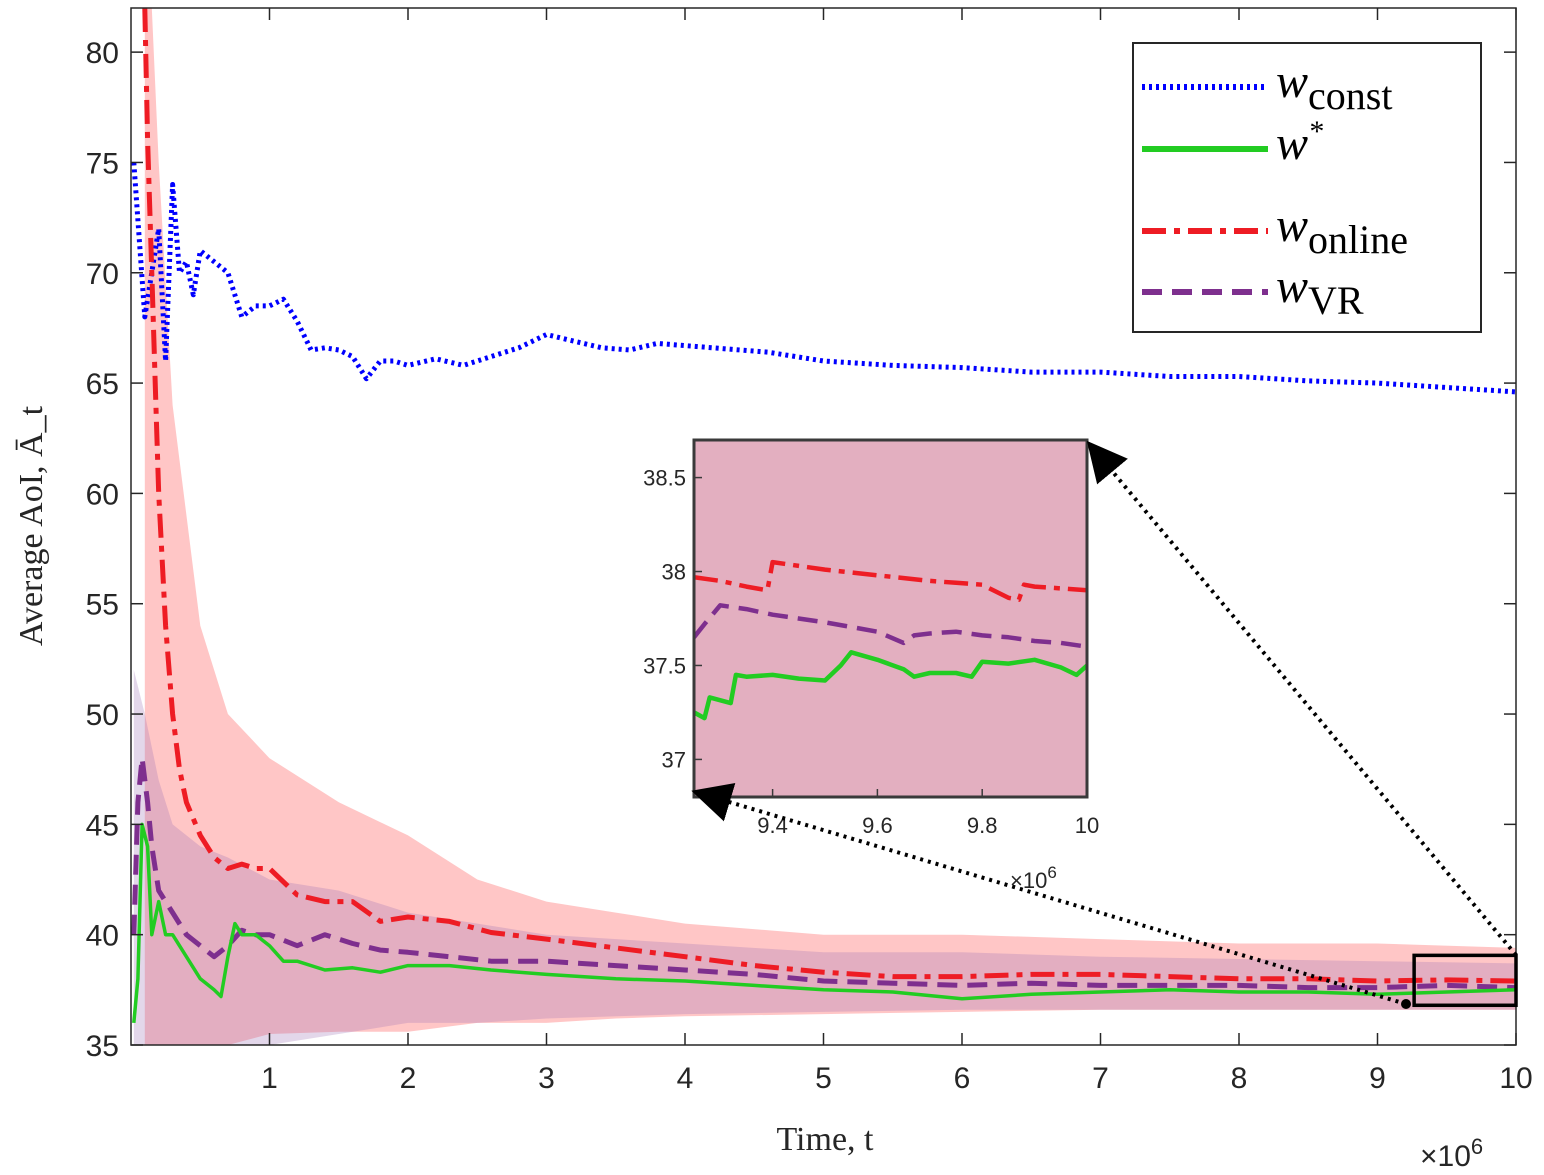  Describe the element at coordinates (674, 759) in the screenshot. I see `inset-y-tick-label: 37` at that location.